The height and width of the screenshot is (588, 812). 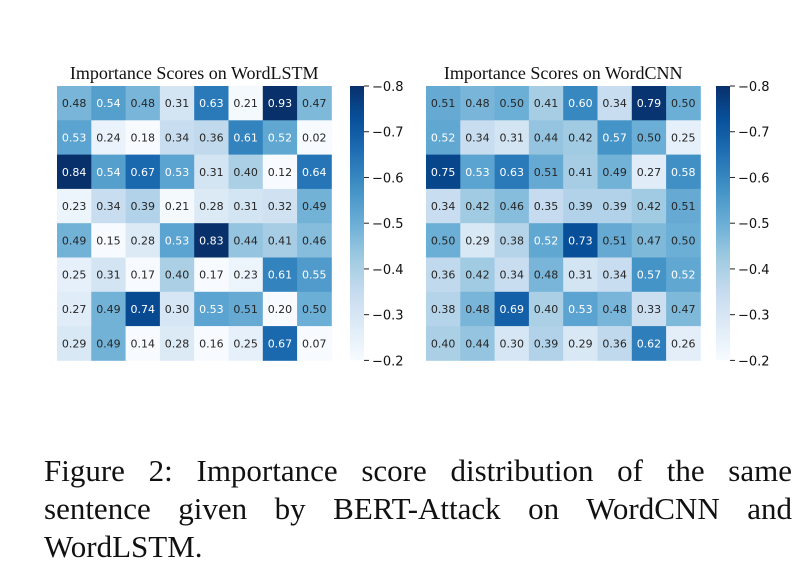 What do you see at coordinates (388, 361) in the screenshot?
I see `colorbar-tick-label: −0.2` at bounding box center [388, 361].